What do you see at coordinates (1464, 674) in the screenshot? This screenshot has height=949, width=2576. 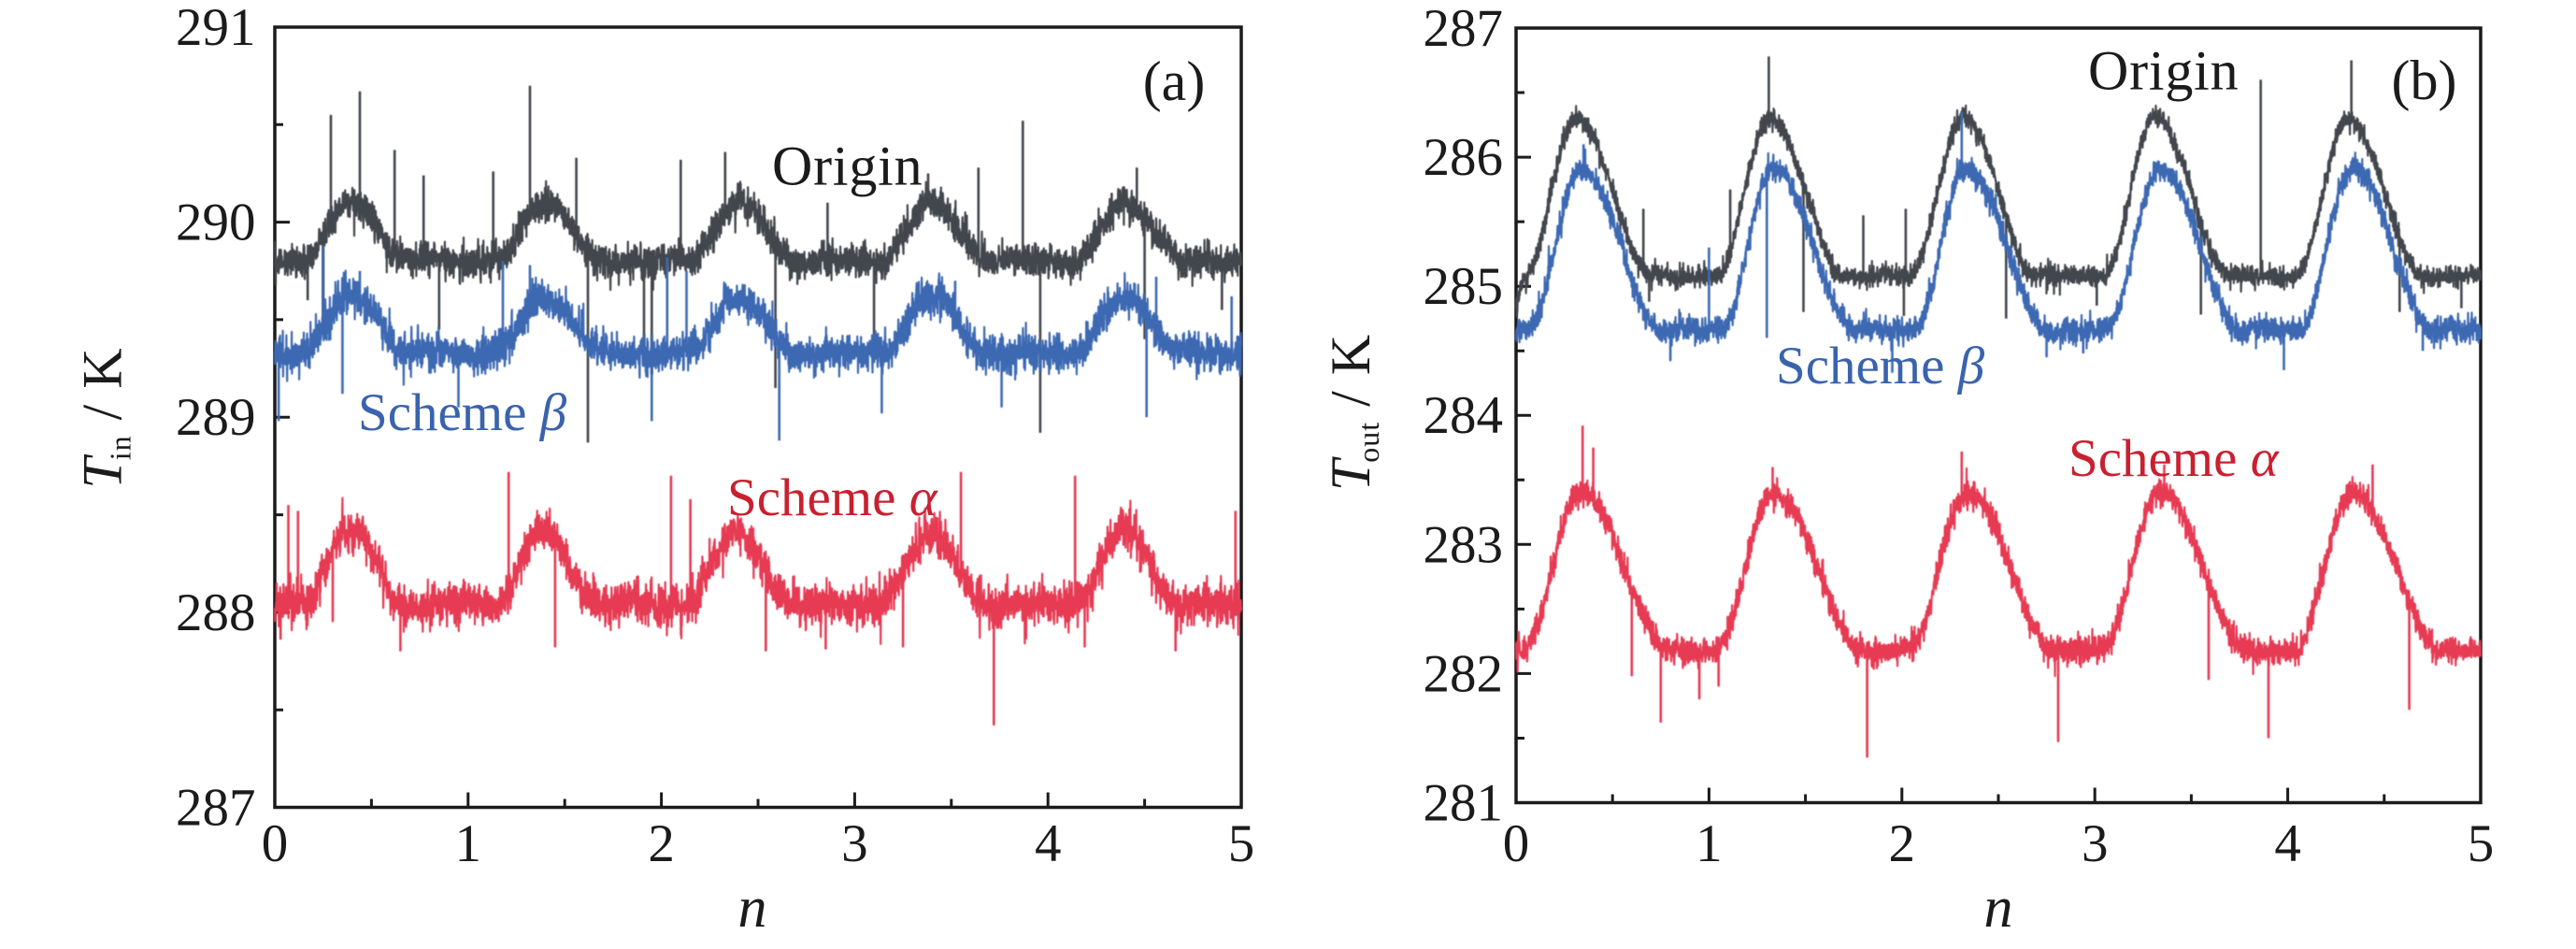 I see `svg-text: 282` at bounding box center [1464, 674].